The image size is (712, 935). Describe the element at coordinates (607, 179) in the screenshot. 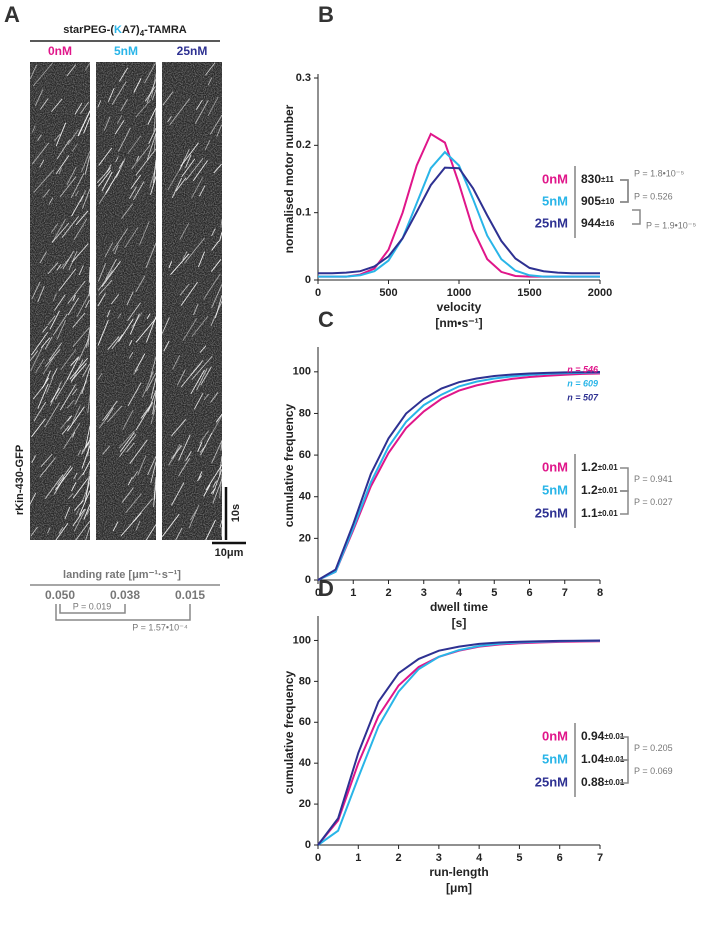

I see `stat-sem: ±11` at that location.